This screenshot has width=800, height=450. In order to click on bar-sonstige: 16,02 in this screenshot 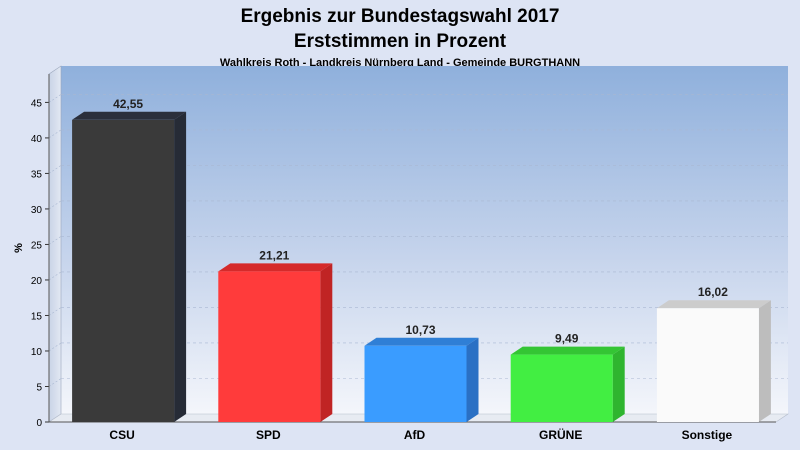, I will do `click(713, 353)`.